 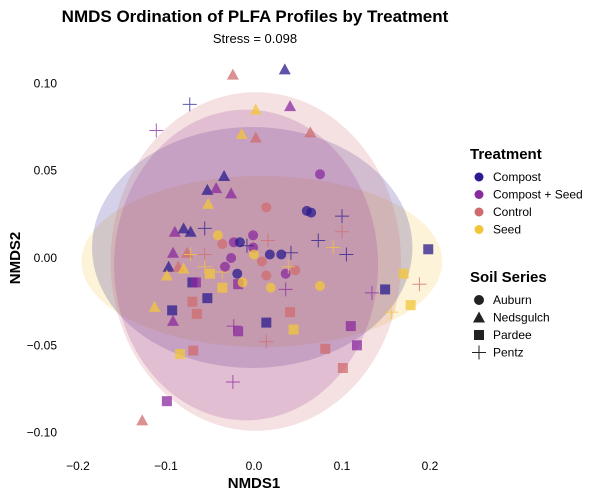 What do you see at coordinates (254, 483) in the screenshot?
I see `x-axis-label: NMDS1` at bounding box center [254, 483].